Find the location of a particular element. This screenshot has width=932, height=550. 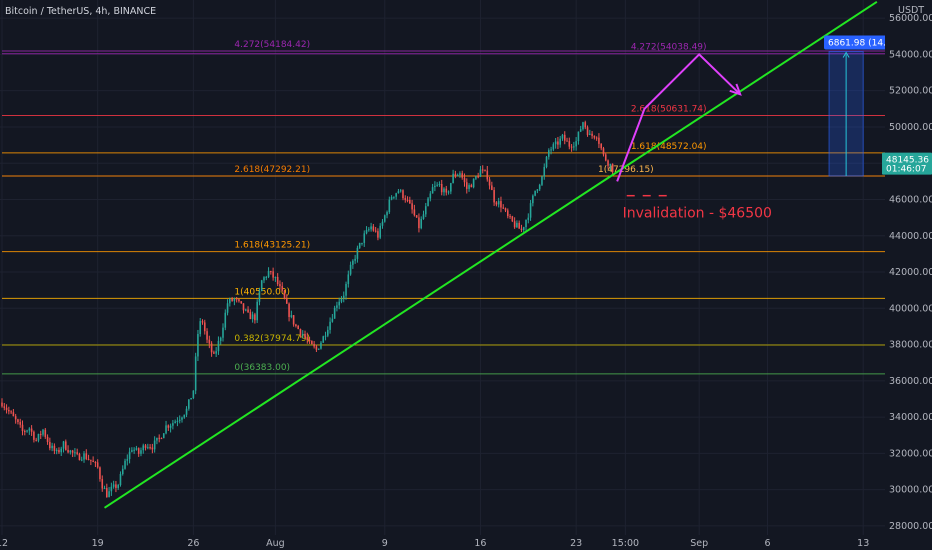

measure-label: 6861.98 (14.52%) 686198 is located at coordinates (880, 44).